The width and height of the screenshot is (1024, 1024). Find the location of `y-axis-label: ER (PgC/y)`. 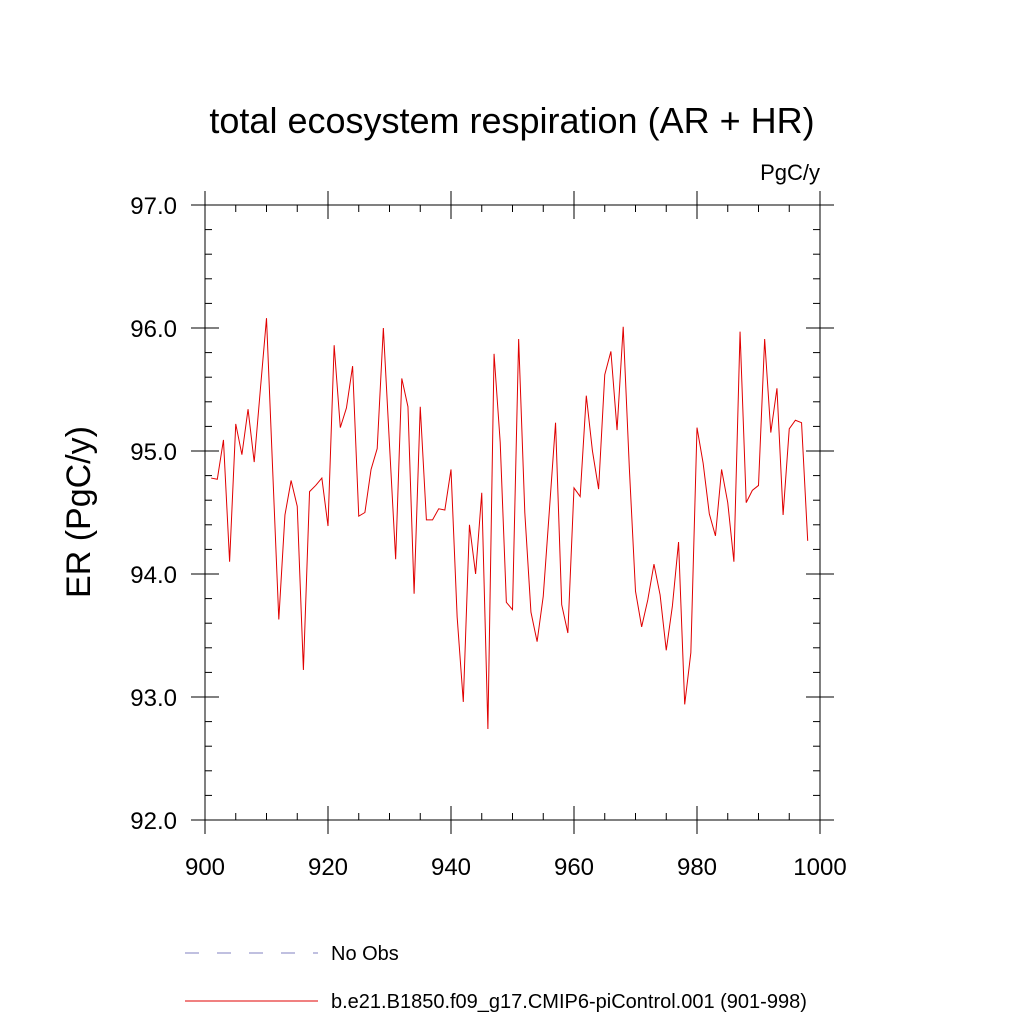

y-axis-label: ER (PgC/y) is located at coordinates (79, 512).